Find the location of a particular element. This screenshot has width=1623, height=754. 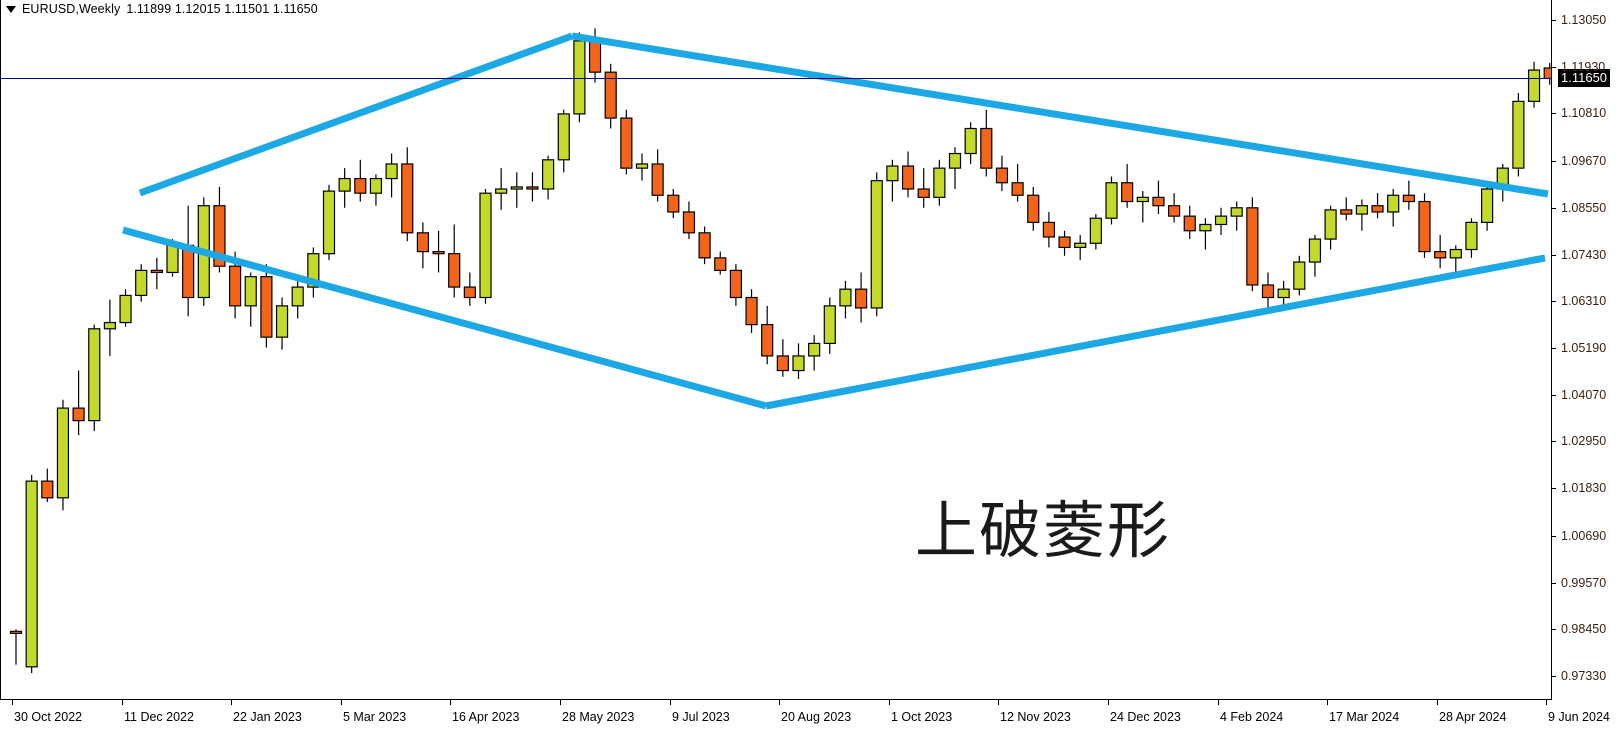

time-axis-label: 9 Jun 2024 is located at coordinates (1579, 717).